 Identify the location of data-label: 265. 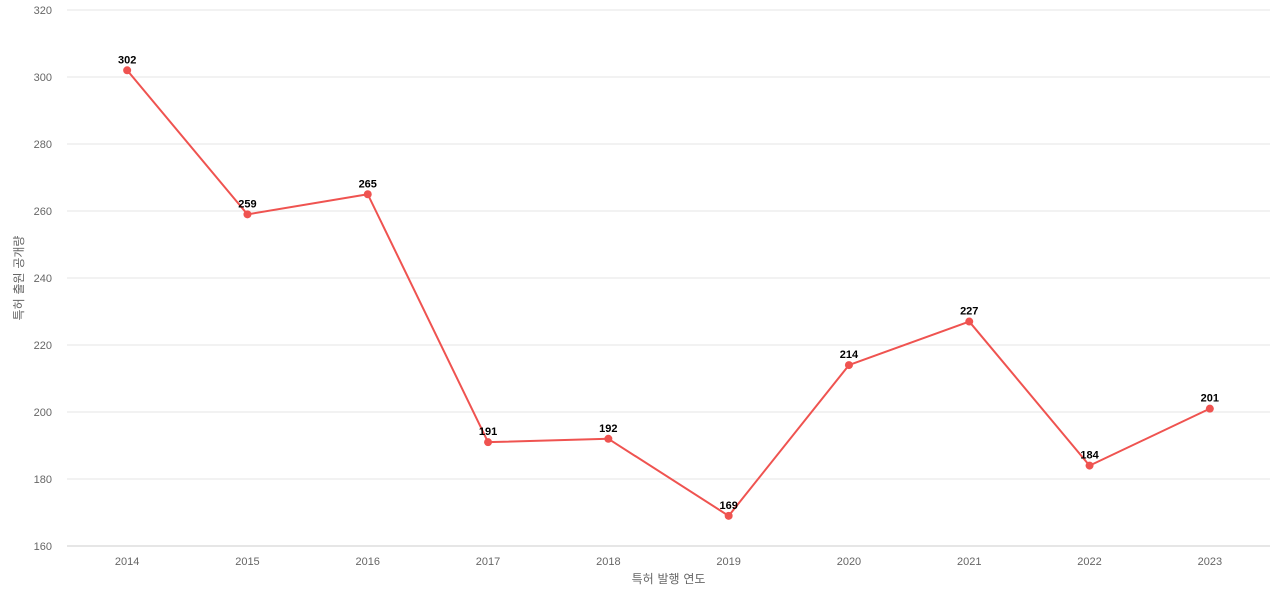
(368, 184).